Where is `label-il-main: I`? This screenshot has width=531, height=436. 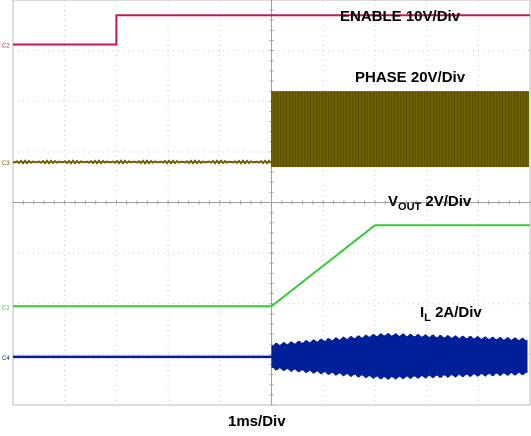 label-il-main: I is located at coordinates (422, 312).